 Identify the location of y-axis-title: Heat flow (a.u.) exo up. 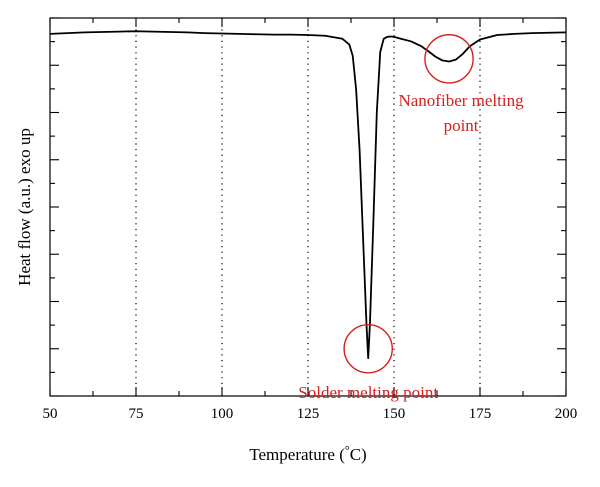
(24, 207).